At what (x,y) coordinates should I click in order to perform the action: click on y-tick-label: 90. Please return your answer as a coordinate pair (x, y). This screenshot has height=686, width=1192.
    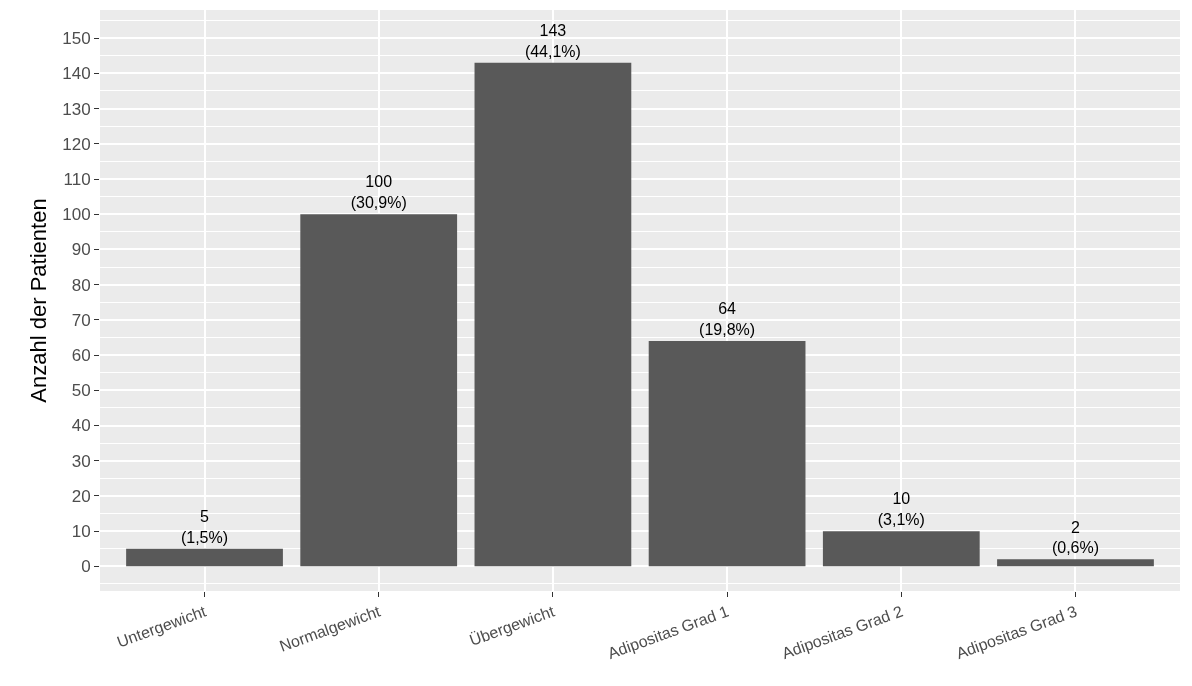
    Looking at the image, I should click on (81, 250).